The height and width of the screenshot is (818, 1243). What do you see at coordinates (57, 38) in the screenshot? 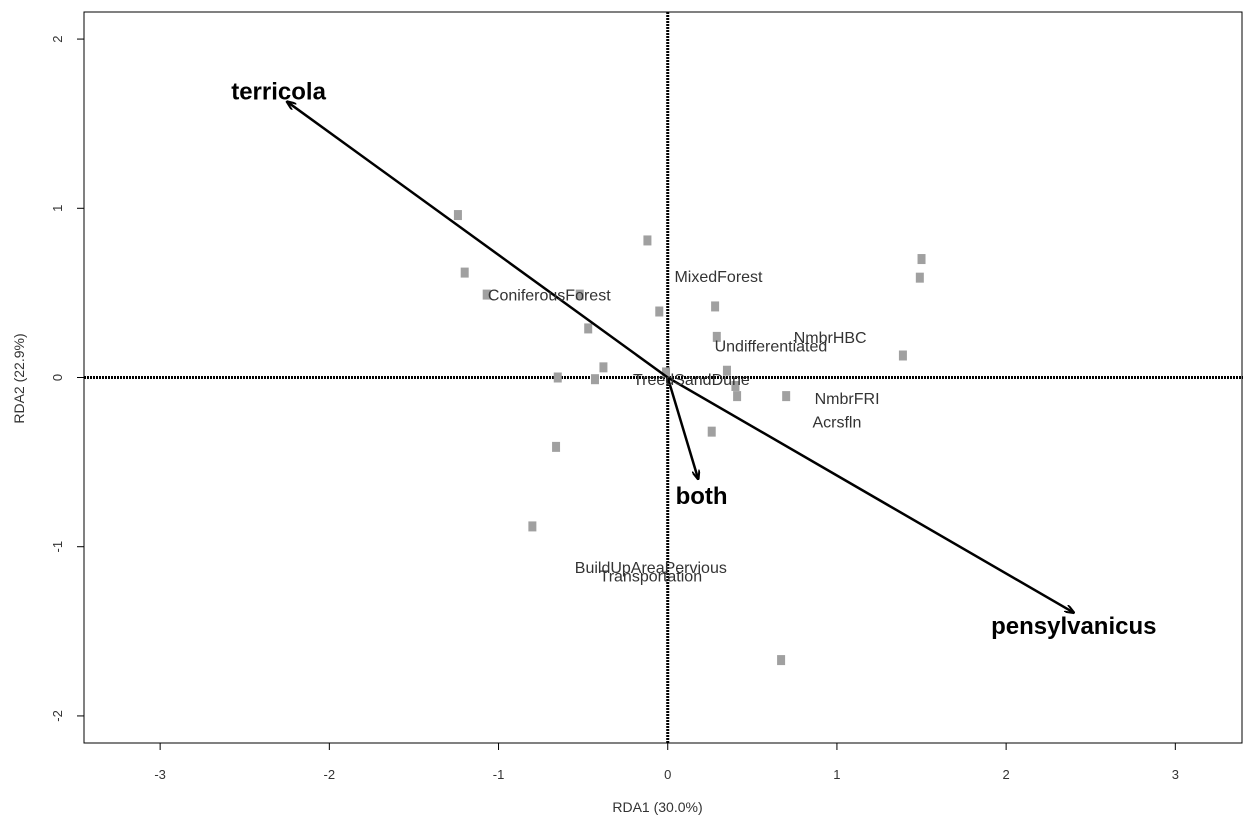
I see `y-tick-label: 2` at bounding box center [57, 38].